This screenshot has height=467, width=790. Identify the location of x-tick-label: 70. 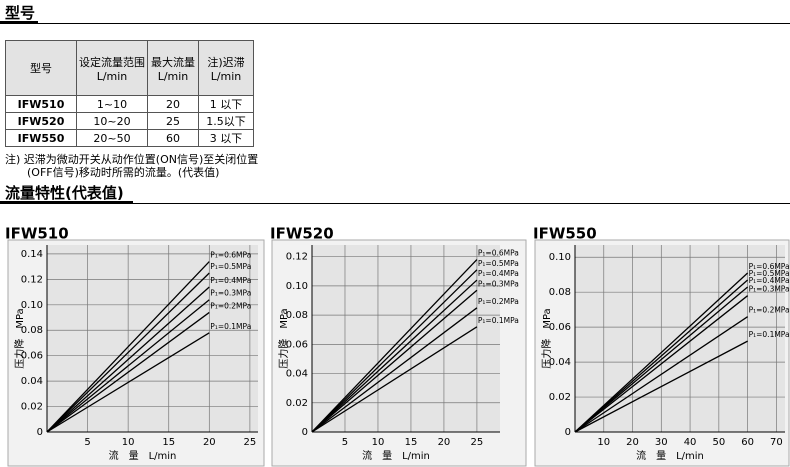
(776, 442).